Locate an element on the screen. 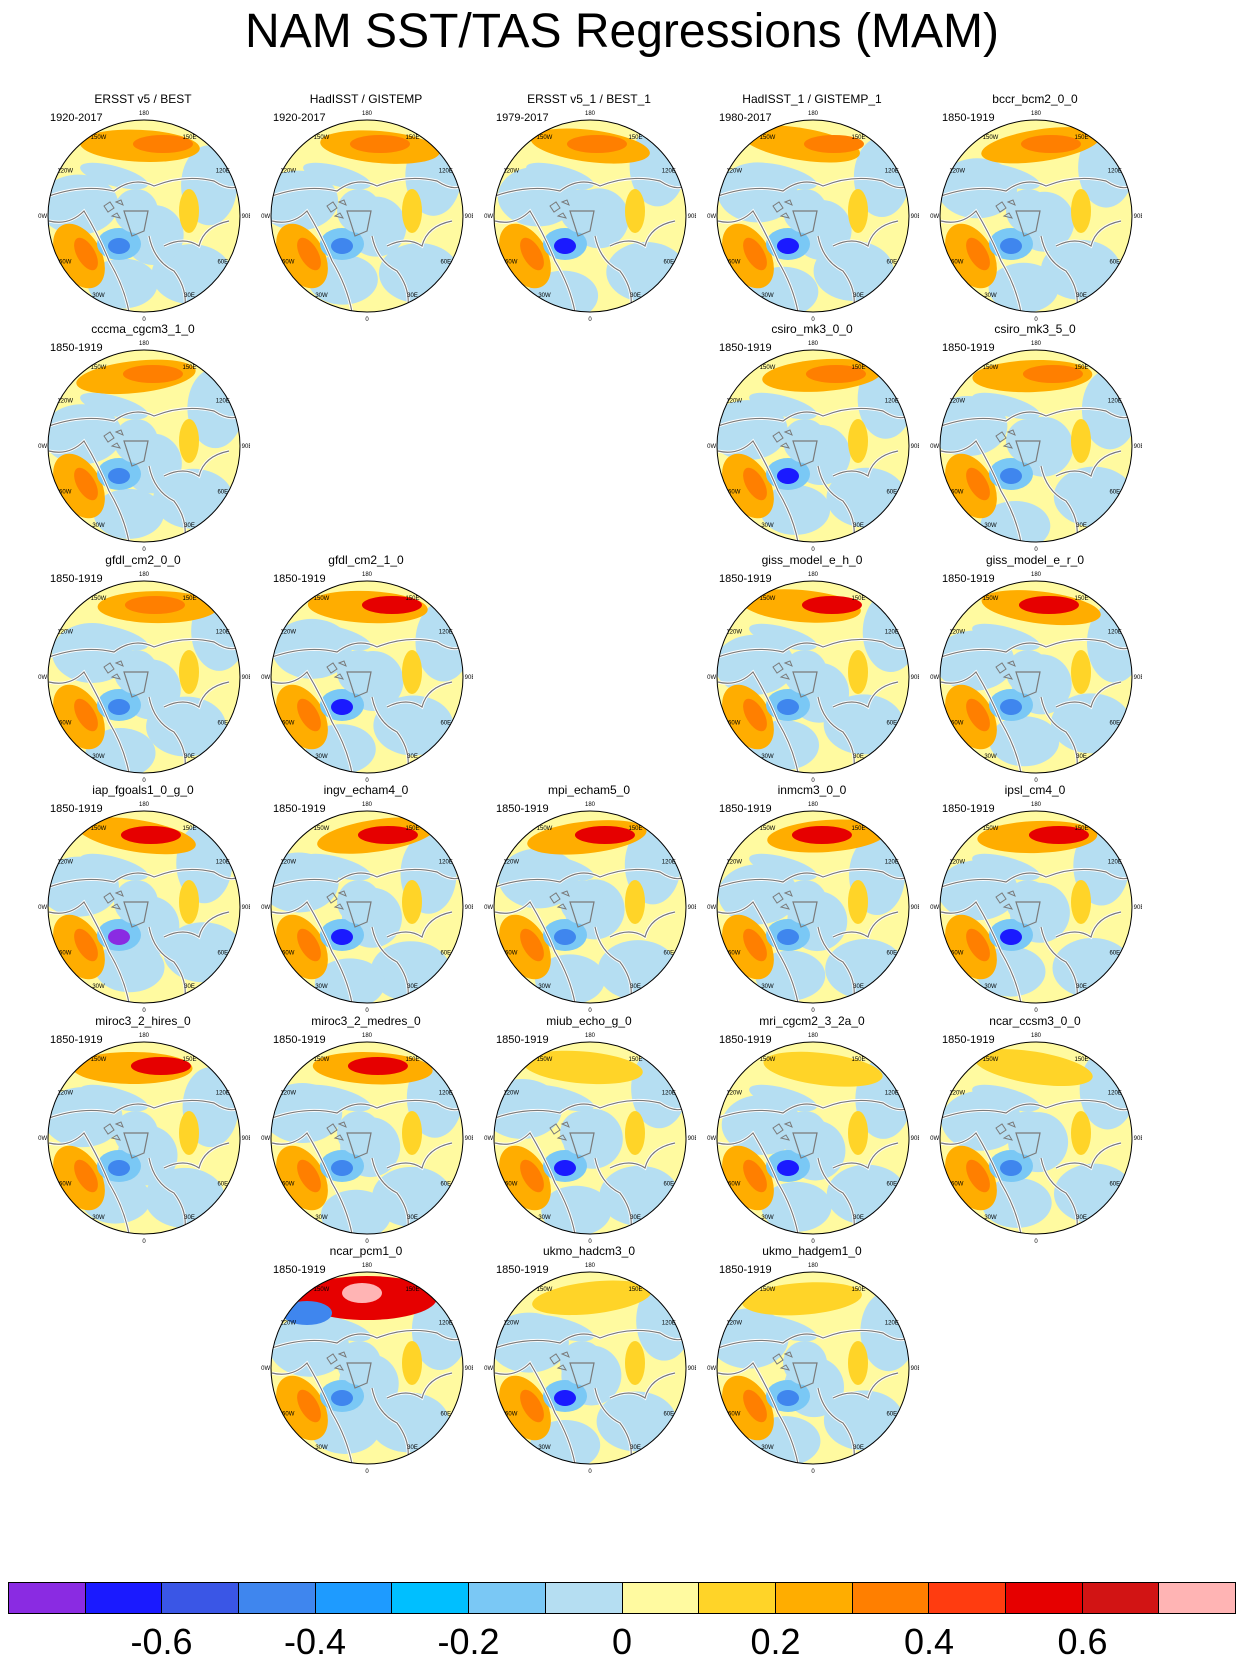  panel-title: bccr_bcm2_0_0 is located at coordinates (1035, 99).